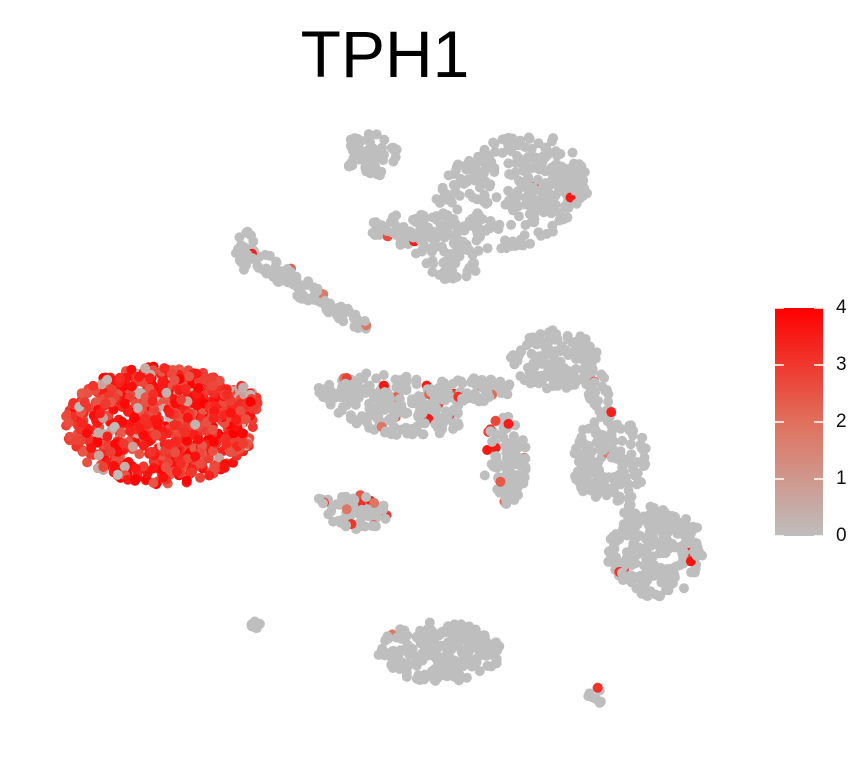 This screenshot has width=864, height=768. I want to click on cluster-center-band, so click(422, 438).